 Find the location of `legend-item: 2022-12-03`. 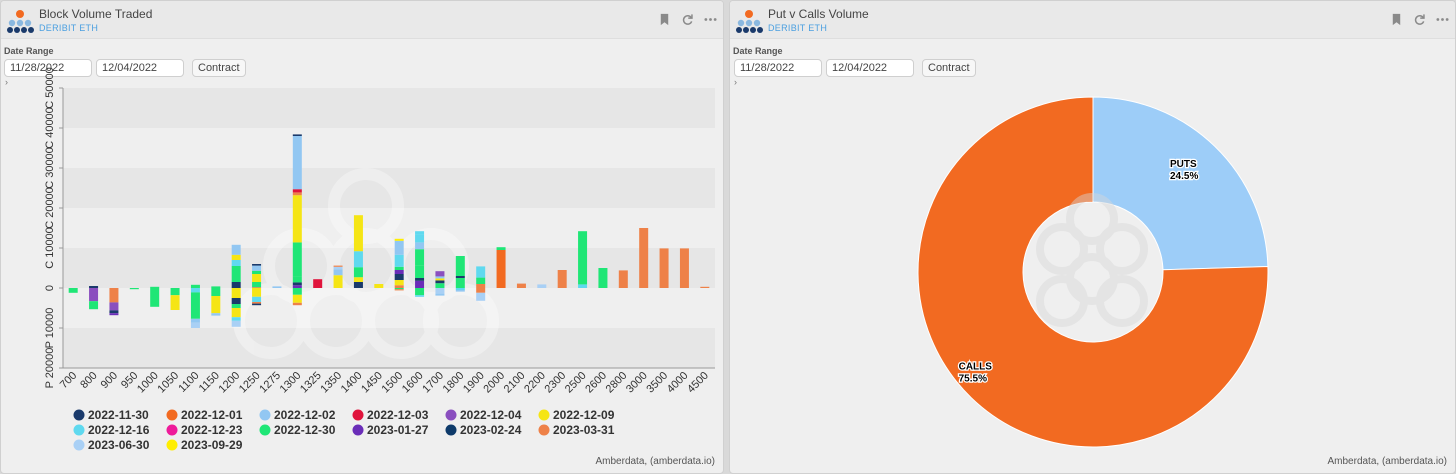

legend-item: 2022-12-03 is located at coordinates (390, 415).